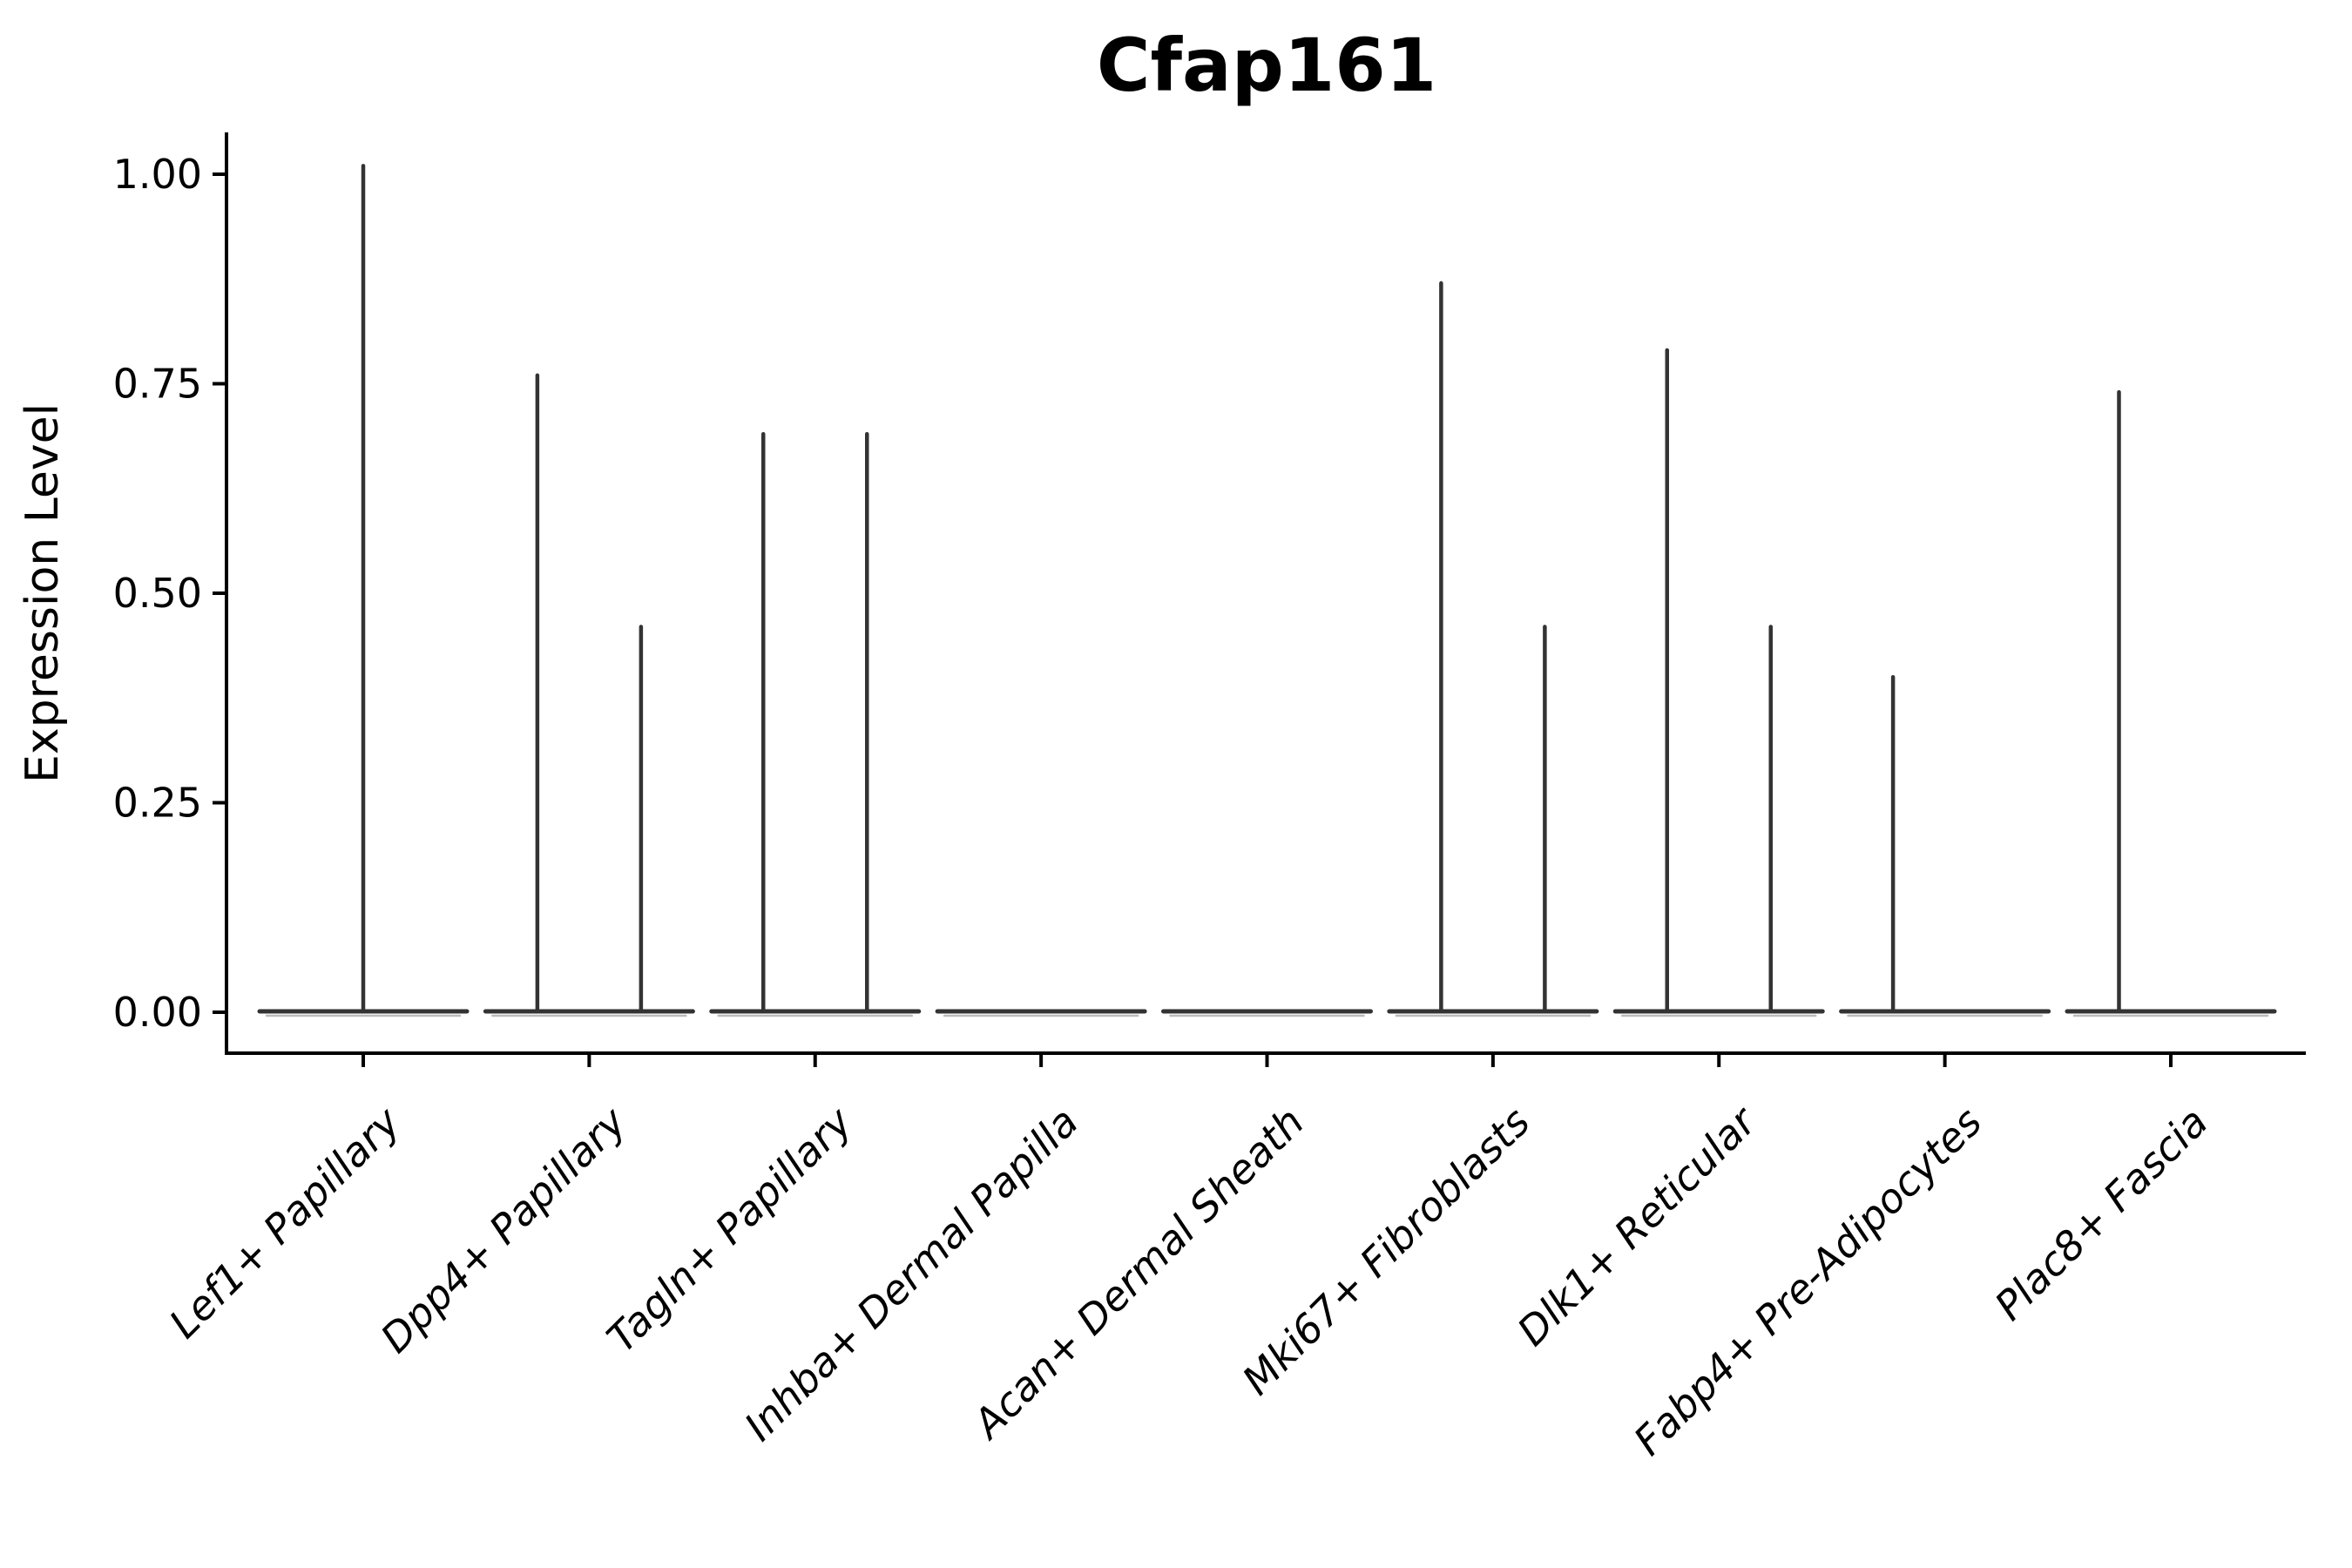 The image size is (2352, 1568). I want to click on y-tick-label: 0.25, so click(157, 803).